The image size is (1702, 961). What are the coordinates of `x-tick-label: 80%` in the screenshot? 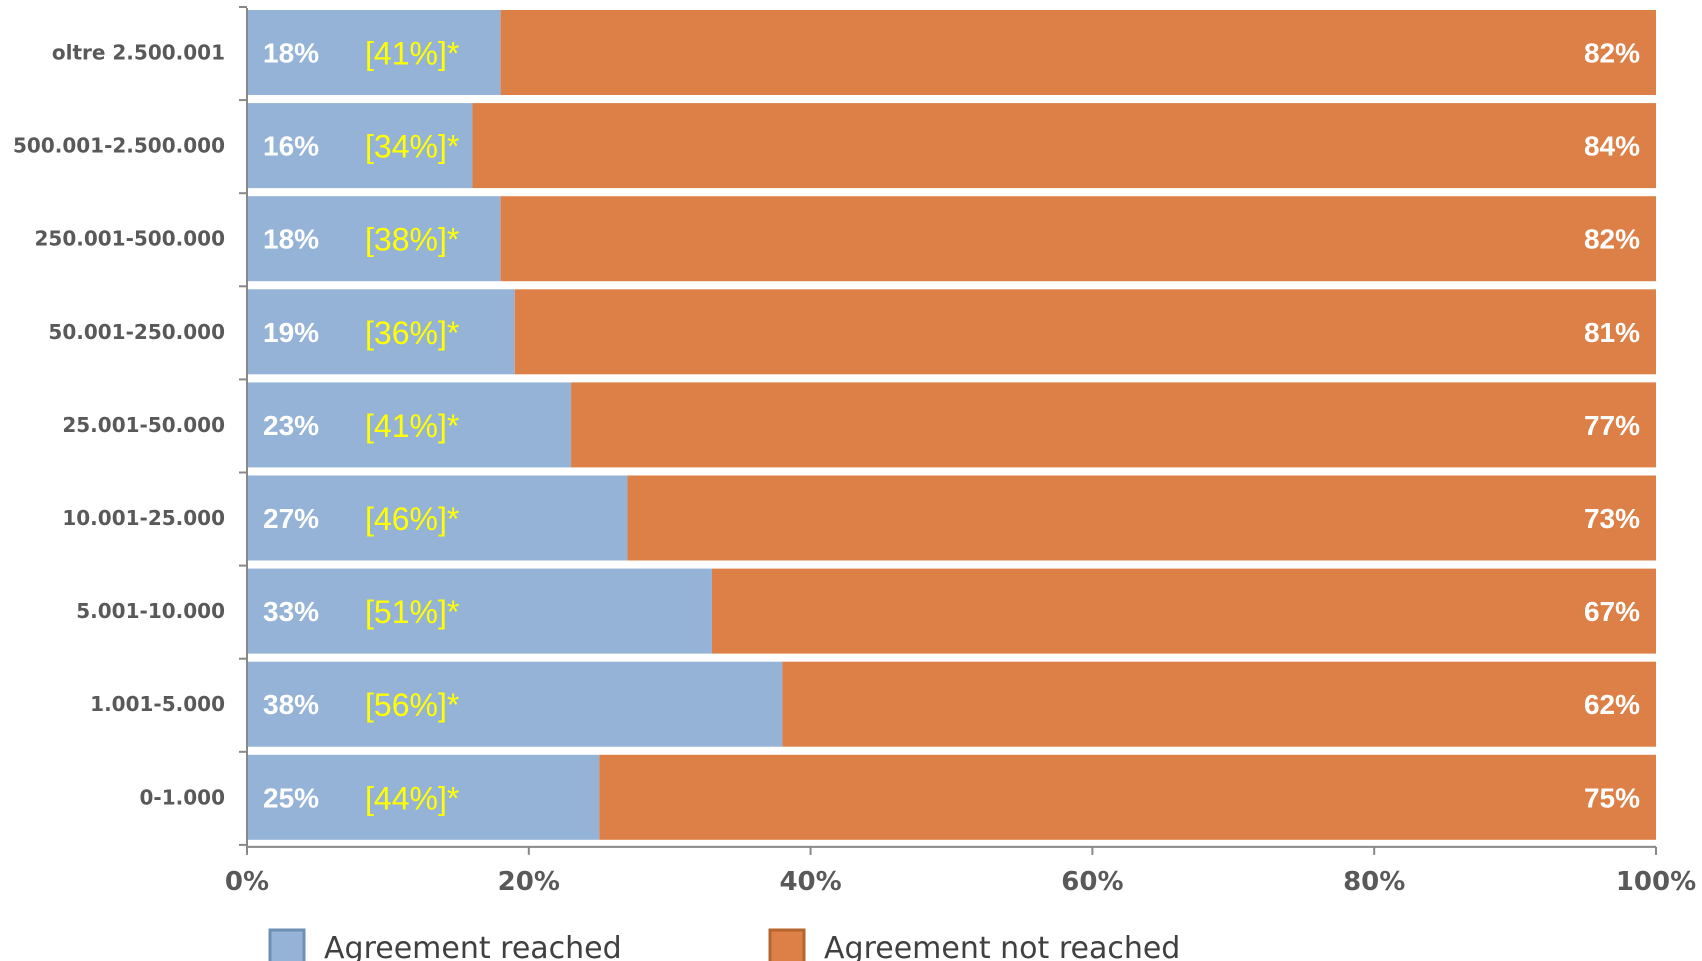 It's located at (1374, 882).